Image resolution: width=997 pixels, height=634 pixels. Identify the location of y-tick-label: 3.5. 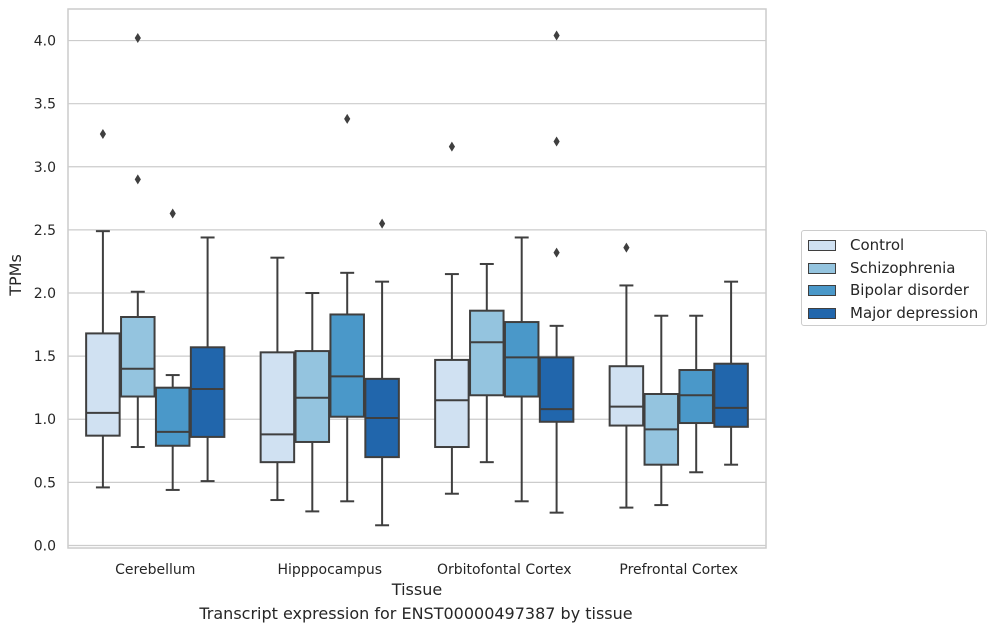
(45, 105).